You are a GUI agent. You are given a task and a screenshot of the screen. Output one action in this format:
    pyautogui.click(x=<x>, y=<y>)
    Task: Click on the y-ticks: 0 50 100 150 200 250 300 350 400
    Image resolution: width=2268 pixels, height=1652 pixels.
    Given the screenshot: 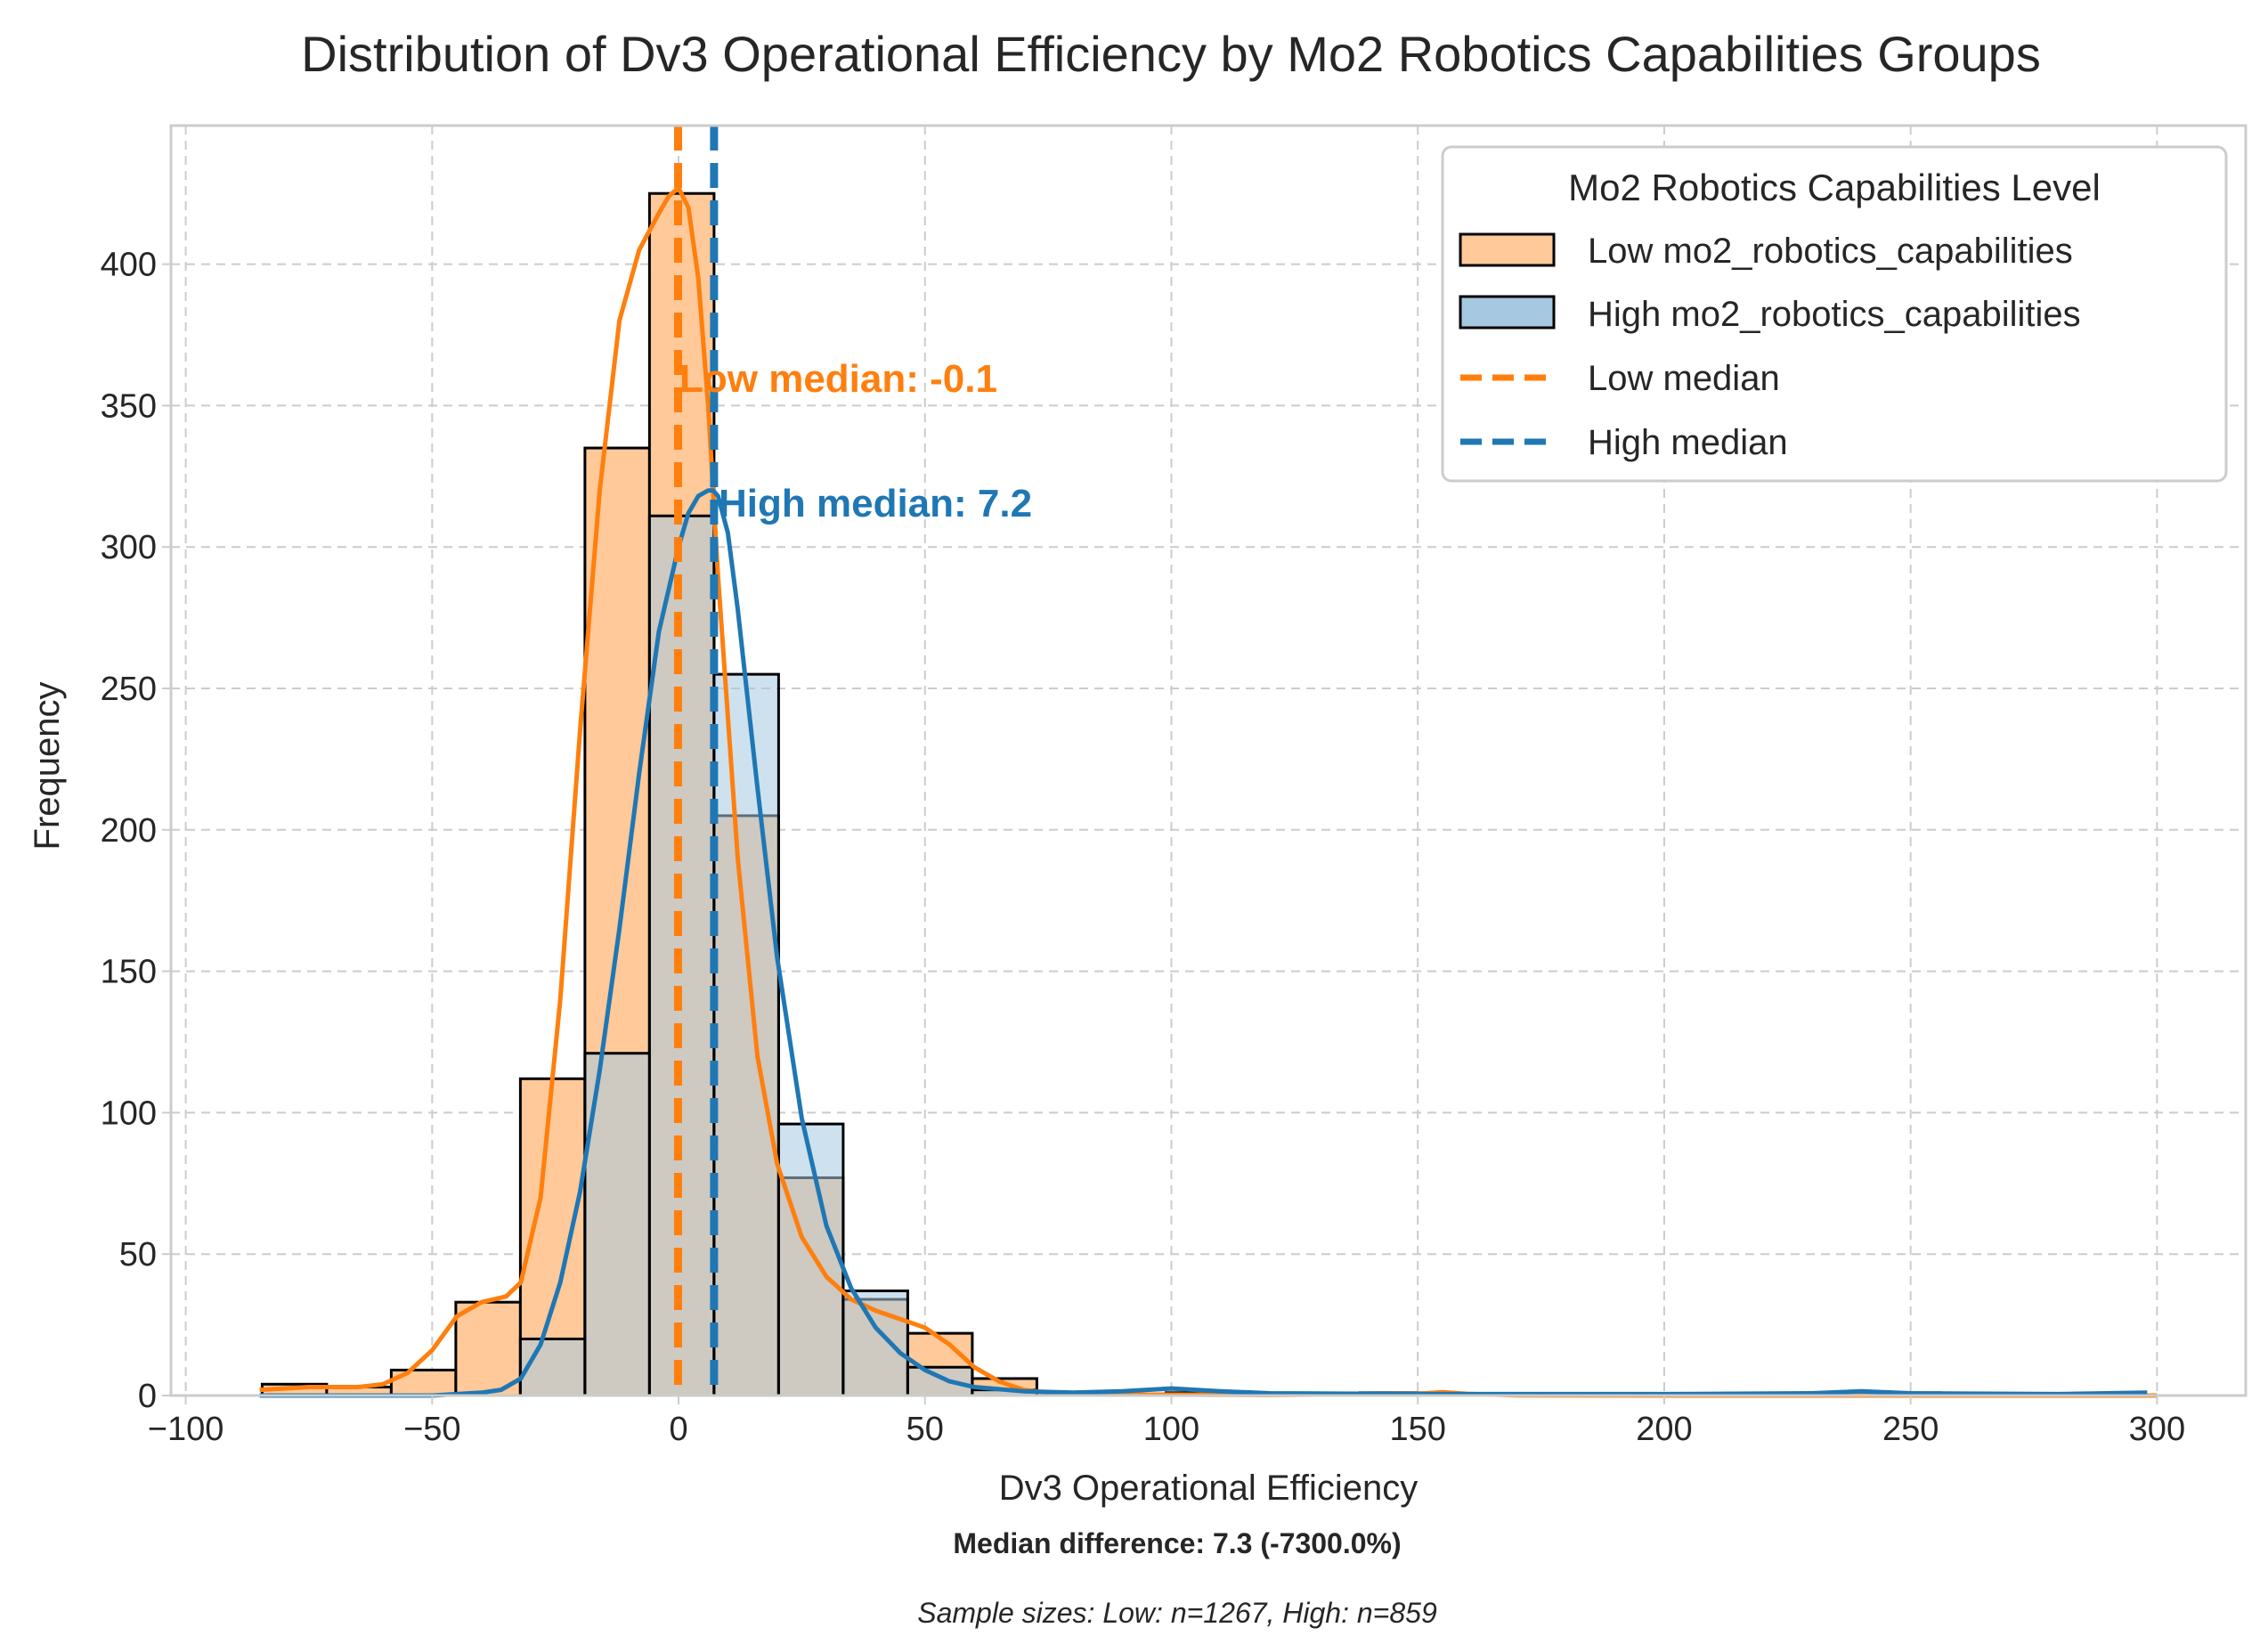 What is the action you would take?
    pyautogui.click(x=136, y=831)
    